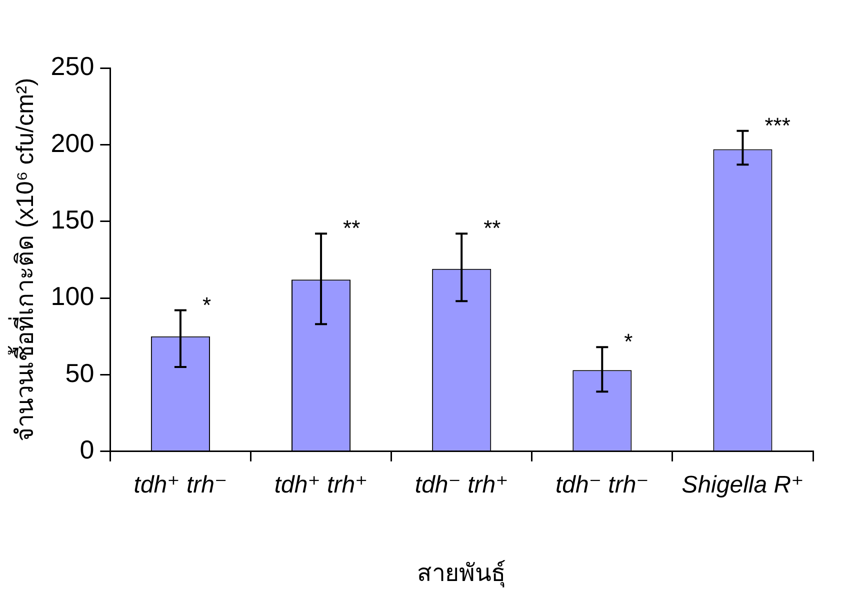  What do you see at coordinates (79, 373) in the screenshot?
I see `y-tick-label: 50` at bounding box center [79, 373].